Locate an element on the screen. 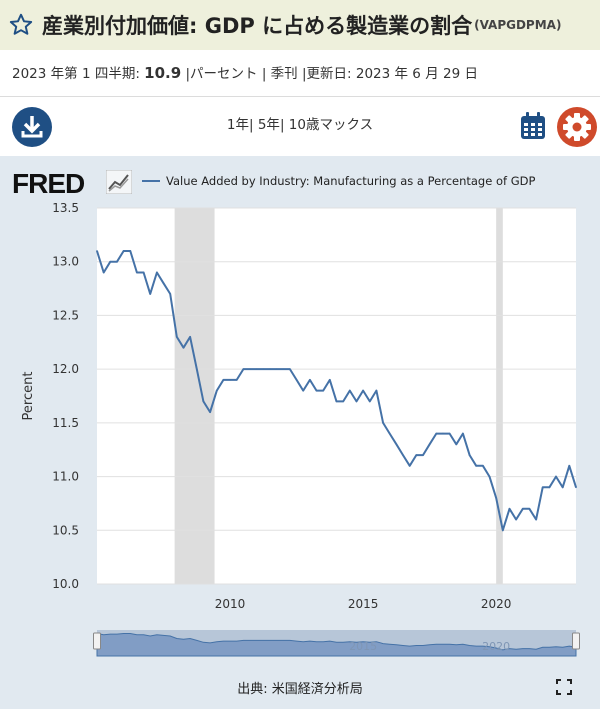 Image resolution: width=600 pixels, height=709 pixels. range-max: マックス is located at coordinates (346, 125).